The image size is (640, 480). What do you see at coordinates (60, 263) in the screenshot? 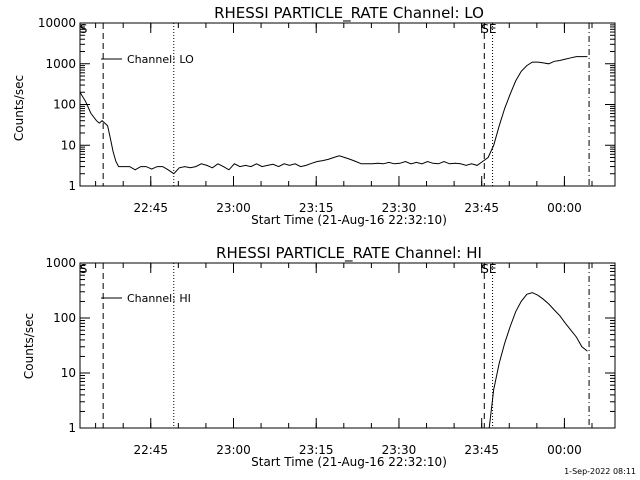
I see `chart-hi-ytick-label: 1000` at bounding box center [60, 263].